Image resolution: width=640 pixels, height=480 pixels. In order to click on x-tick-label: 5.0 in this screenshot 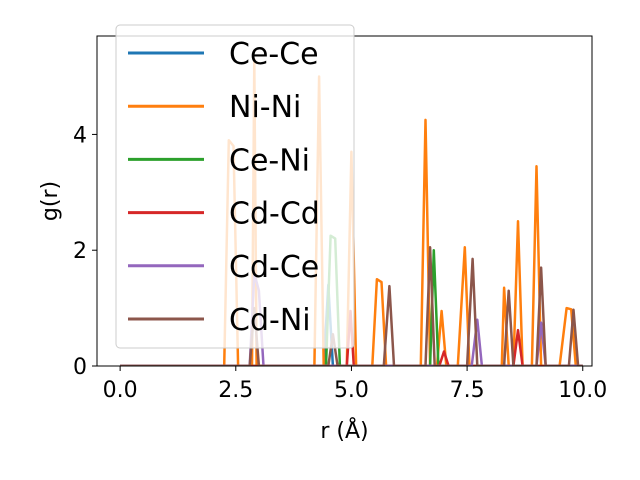, I will do `click(351, 390)`.